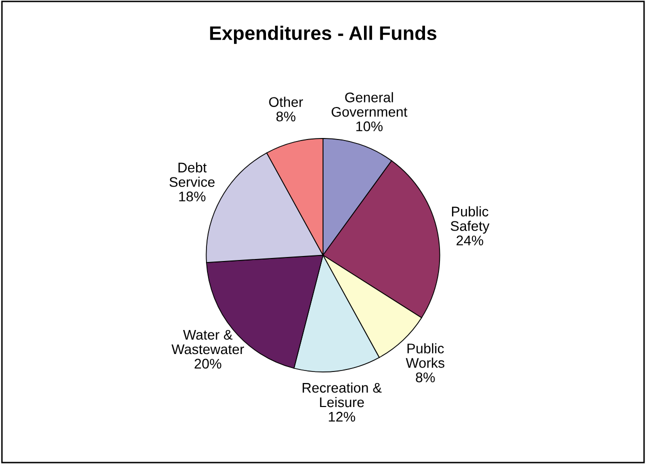 This screenshot has width=646, height=464. What do you see at coordinates (192, 174) in the screenshot?
I see `slice-label: Debt Service` at bounding box center [192, 174].